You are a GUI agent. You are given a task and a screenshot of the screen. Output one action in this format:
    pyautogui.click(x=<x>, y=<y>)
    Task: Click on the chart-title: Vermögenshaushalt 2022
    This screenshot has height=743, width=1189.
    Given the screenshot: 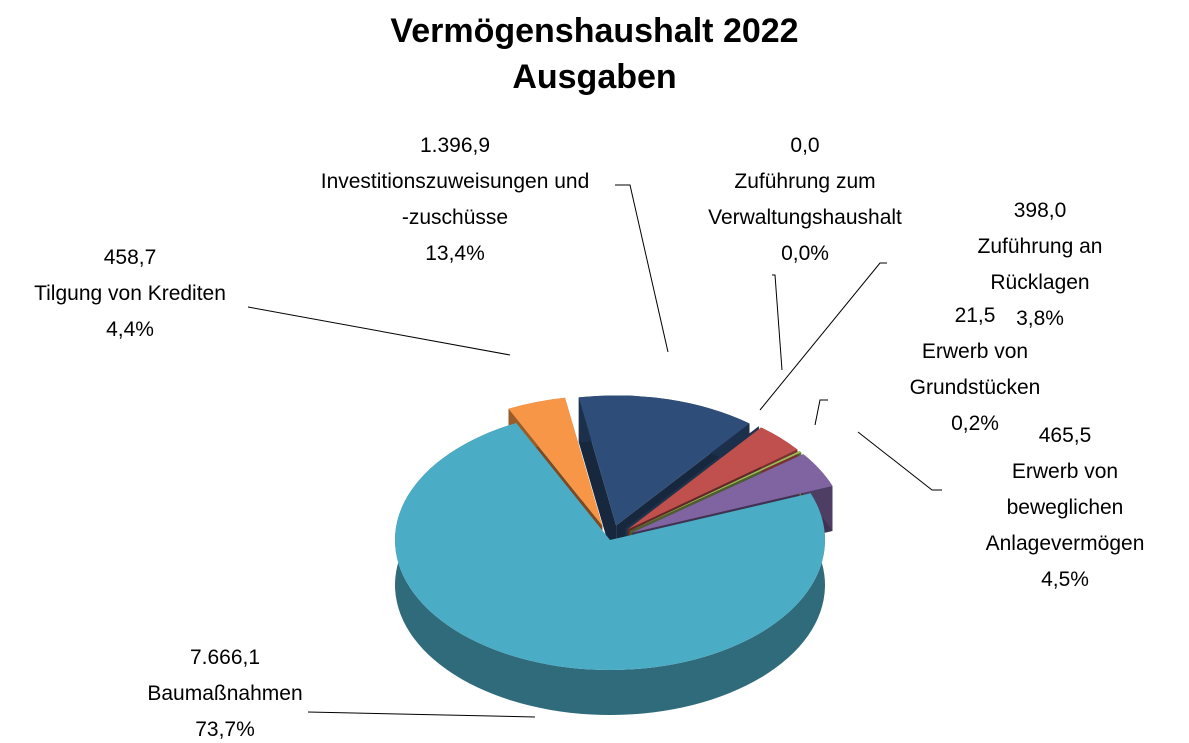 What is the action you would take?
    pyautogui.click(x=594, y=31)
    